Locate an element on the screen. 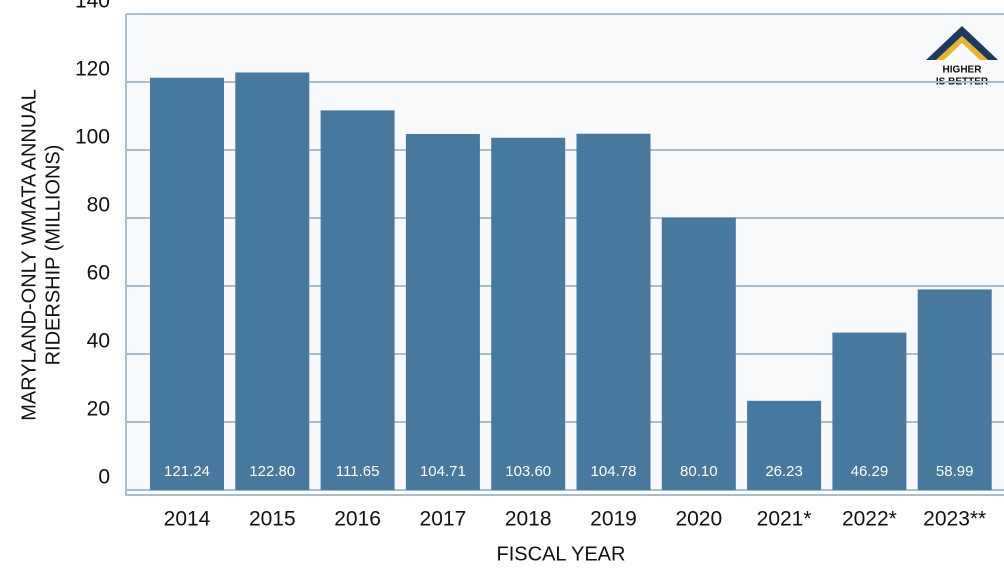  x-tick-label: 2016 is located at coordinates (357, 519).